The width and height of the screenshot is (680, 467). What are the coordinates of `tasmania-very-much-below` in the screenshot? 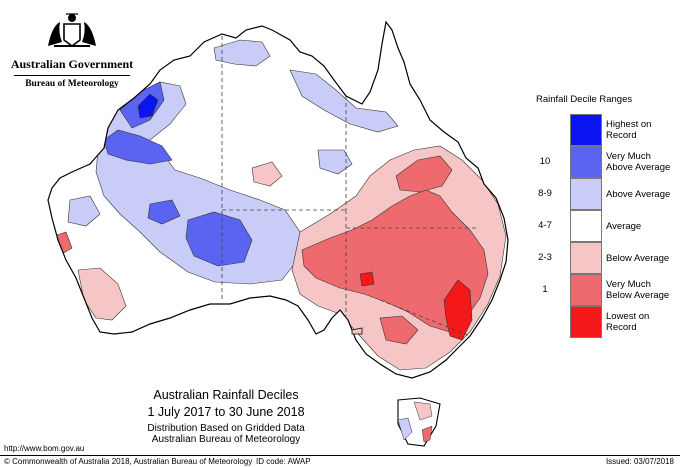 It's located at (427, 434).